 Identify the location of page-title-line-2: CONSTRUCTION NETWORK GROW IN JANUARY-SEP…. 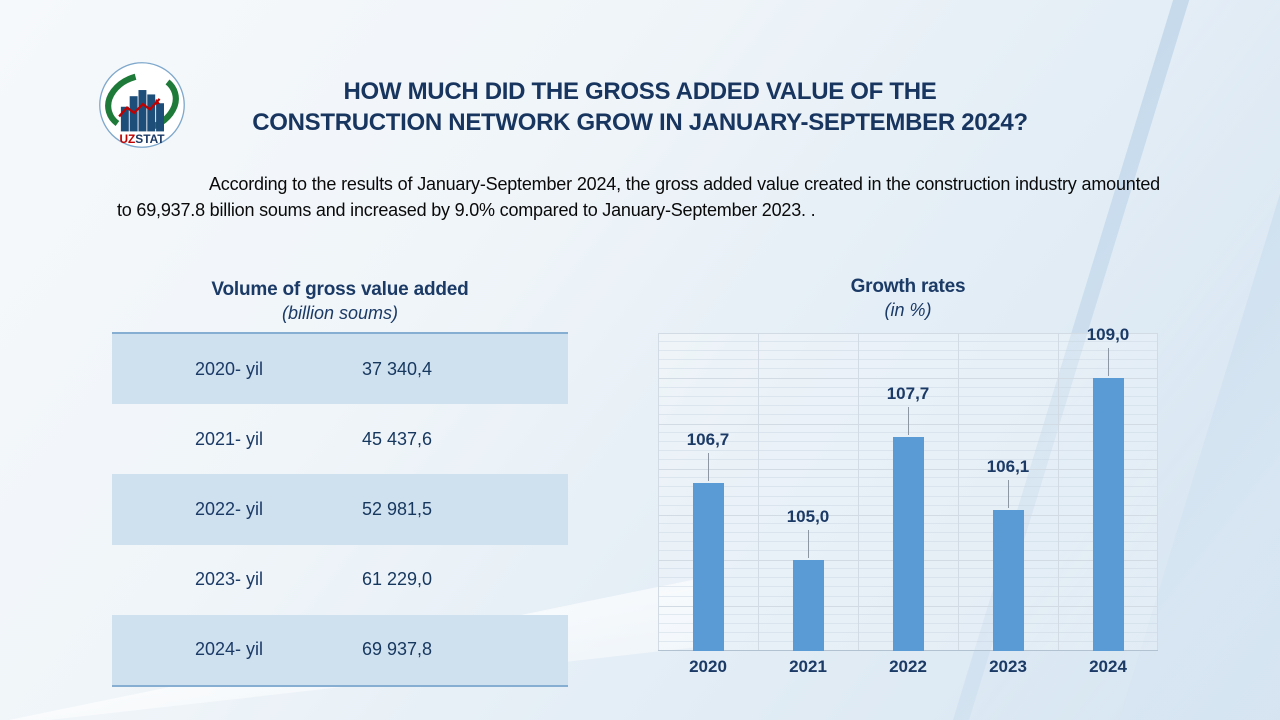
(640, 122).